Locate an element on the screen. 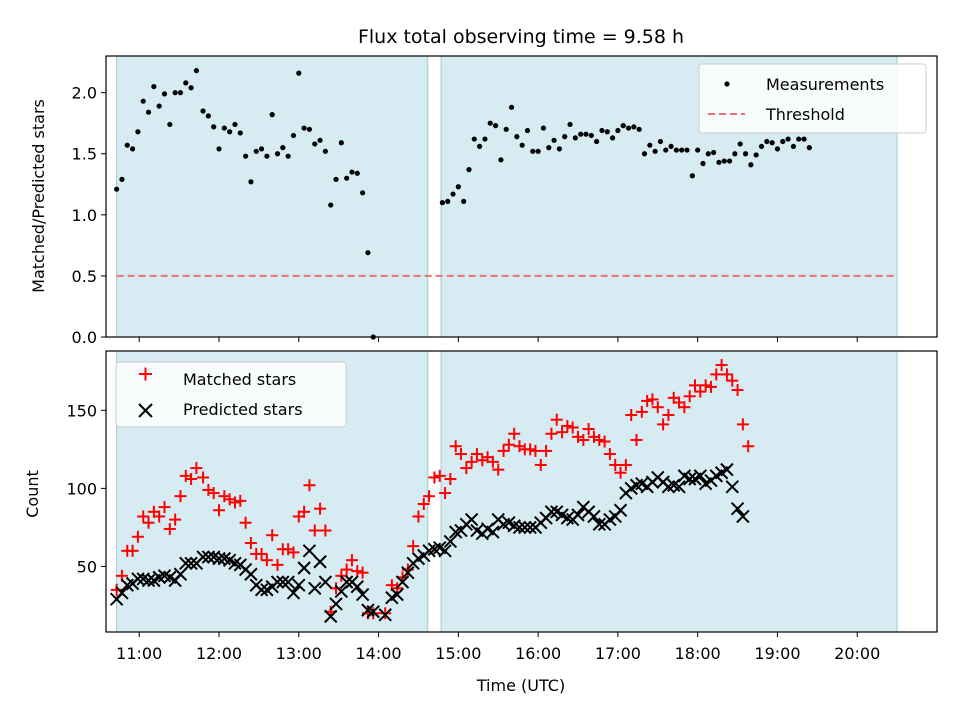 The width and height of the screenshot is (960, 720). y-tick-label: 0.0 is located at coordinates (84, 337).